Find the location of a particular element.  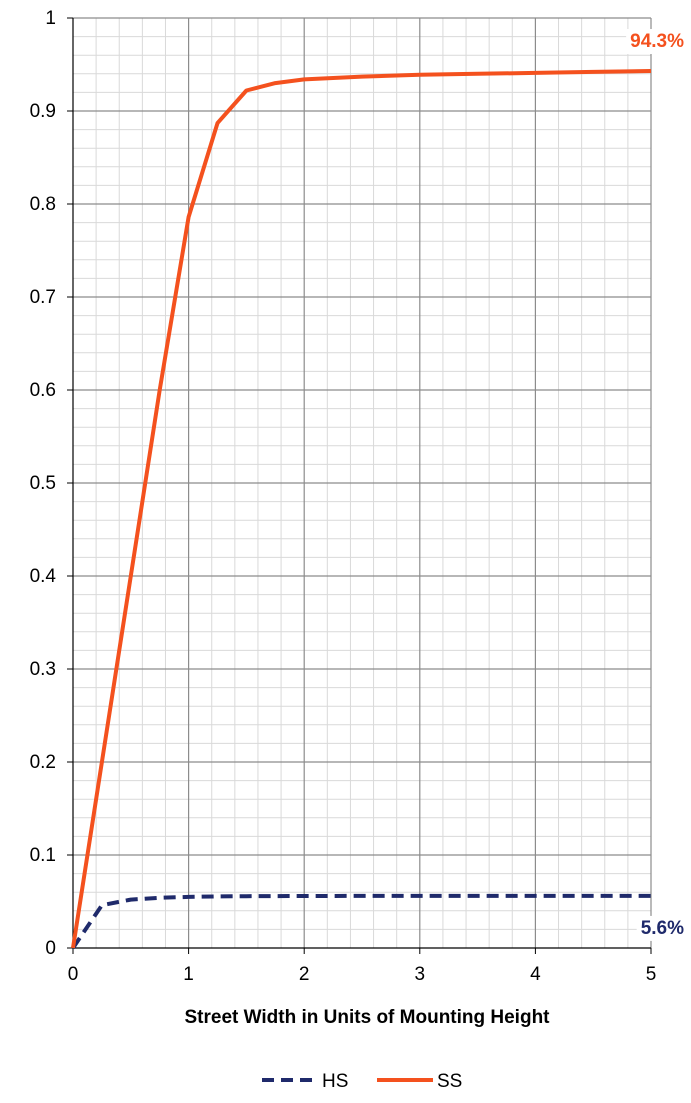

y-tick-label: 0.5 is located at coordinates (43, 483).